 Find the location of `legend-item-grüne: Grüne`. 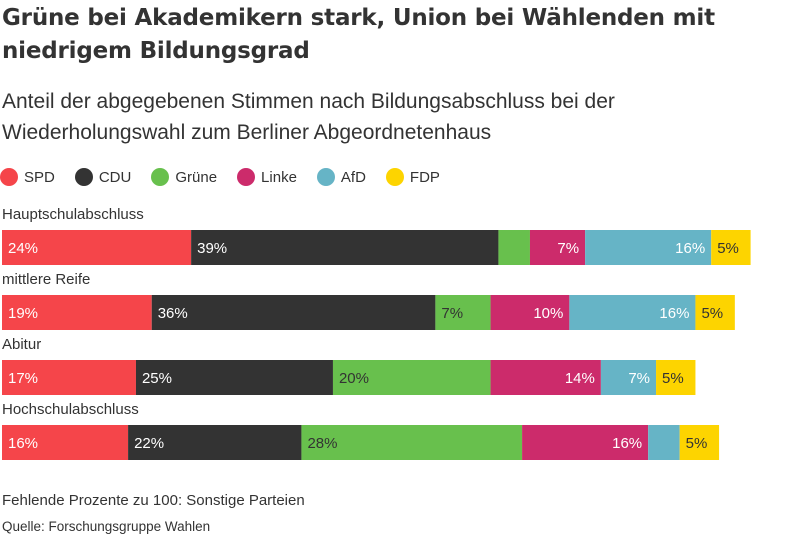

legend-item-grüne: Grüne is located at coordinates (184, 177).